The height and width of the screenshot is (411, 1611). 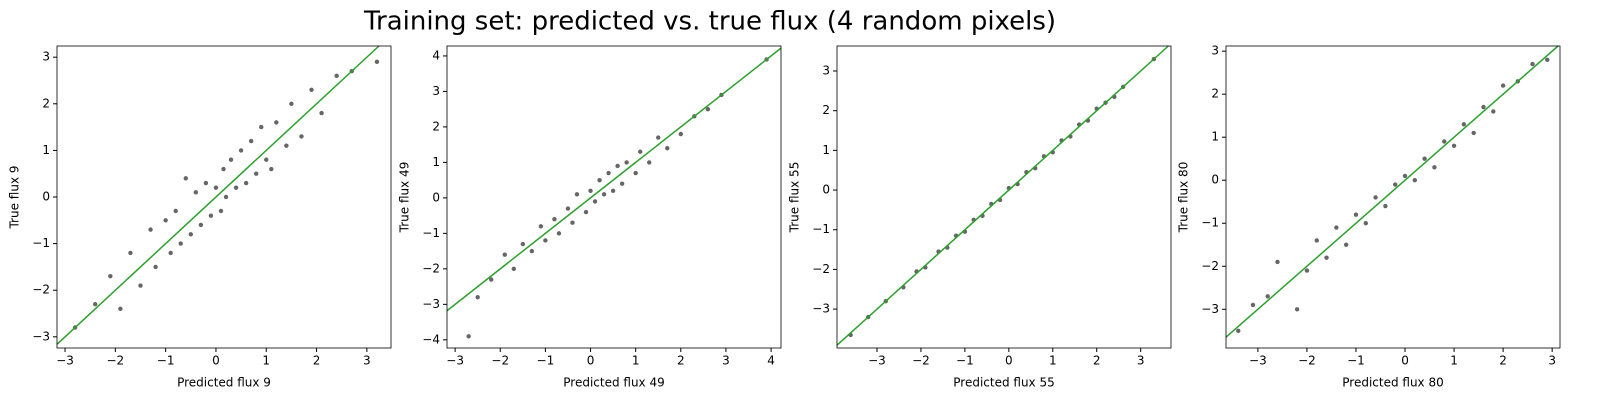 What do you see at coordinates (436, 55) in the screenshot?
I see `y-tick-label: 4` at bounding box center [436, 55].